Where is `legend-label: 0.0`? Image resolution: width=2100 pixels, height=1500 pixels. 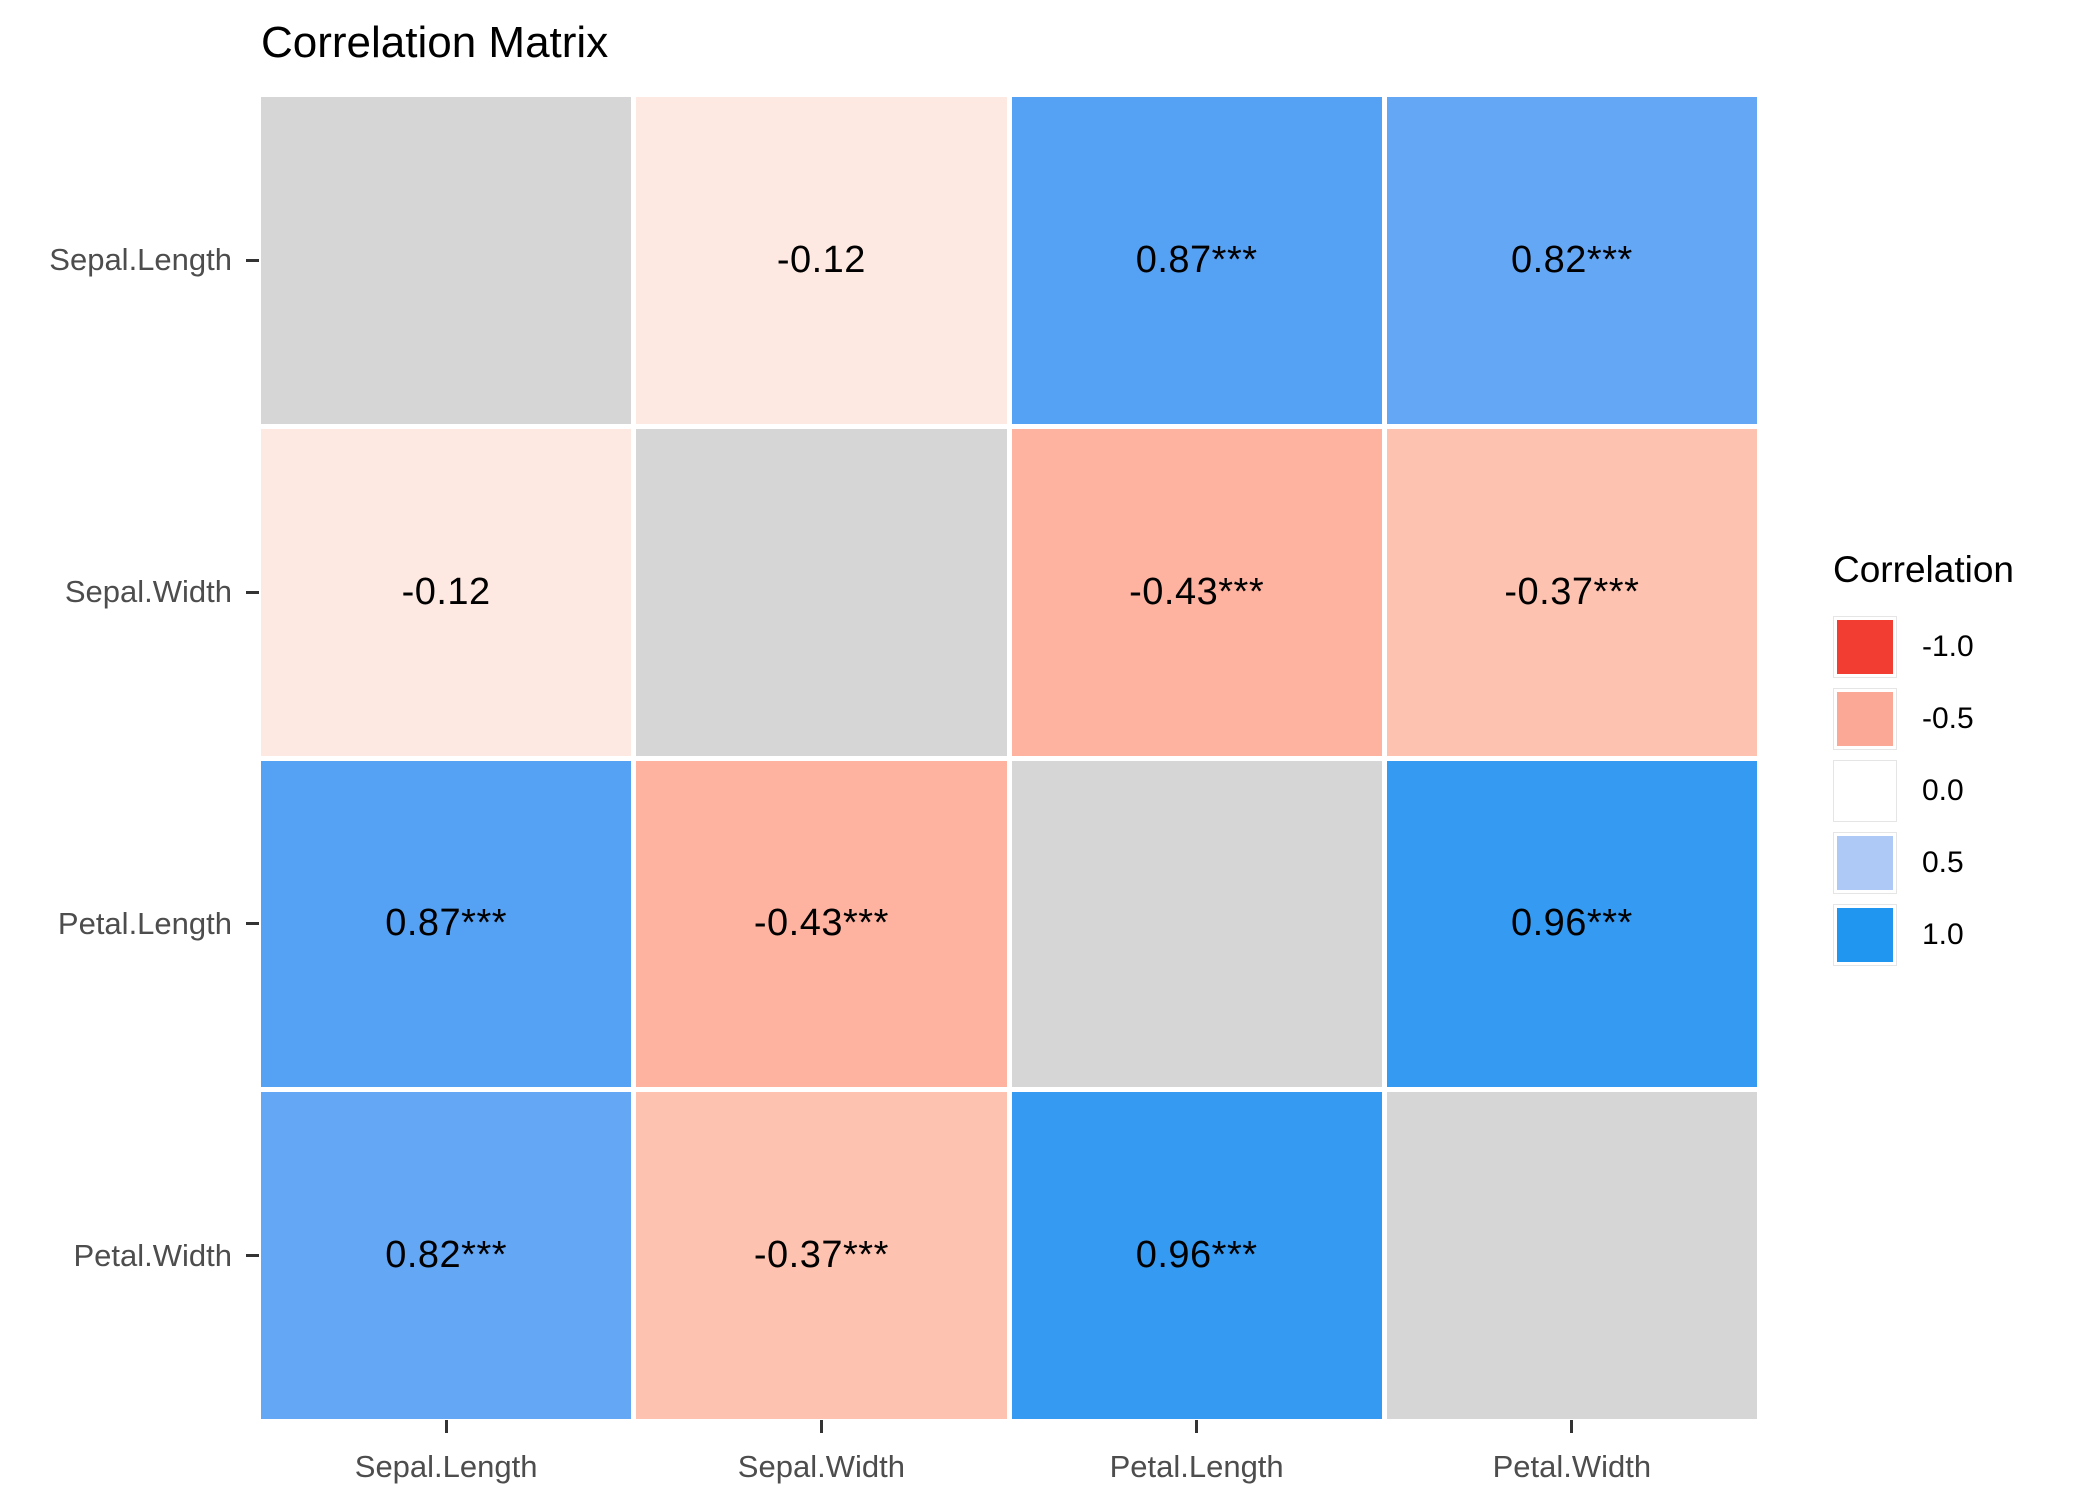
legend-label: 0.0 is located at coordinates (1943, 790).